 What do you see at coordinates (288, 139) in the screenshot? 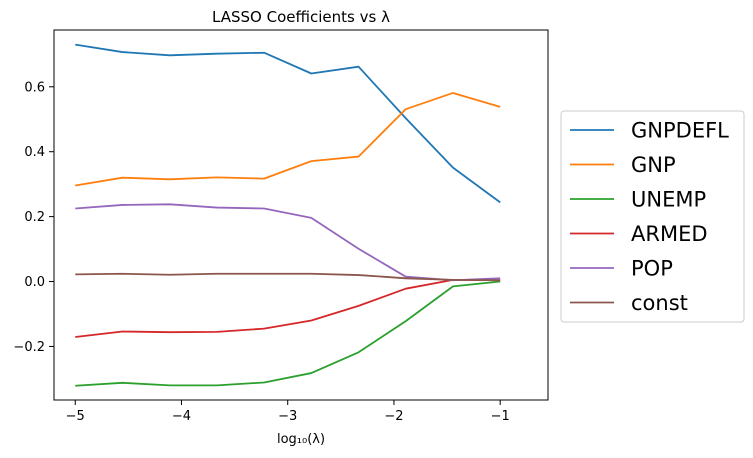
I see `series-line-gnp` at bounding box center [288, 139].